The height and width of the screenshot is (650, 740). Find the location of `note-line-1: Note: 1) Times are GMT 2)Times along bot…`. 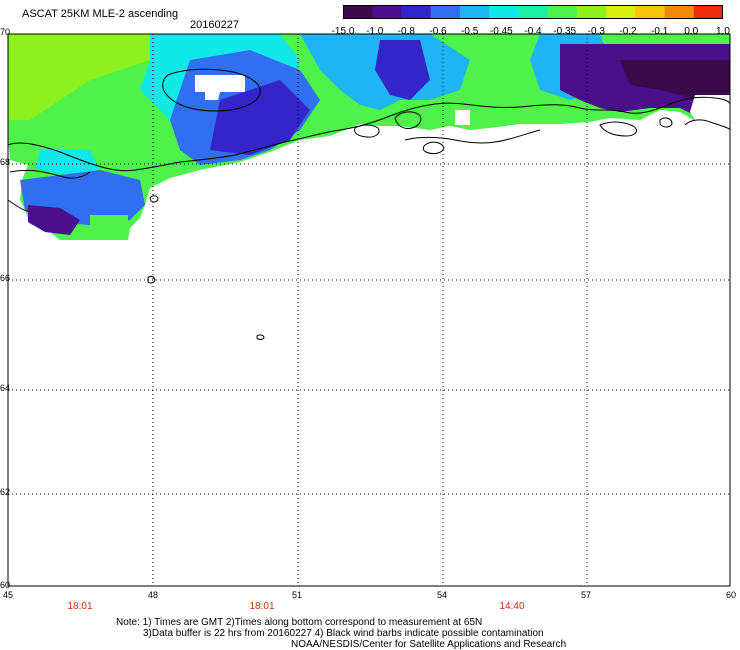

note-line-1: Note: 1) Times are GMT 2)Times along bot… is located at coordinates (299, 622).